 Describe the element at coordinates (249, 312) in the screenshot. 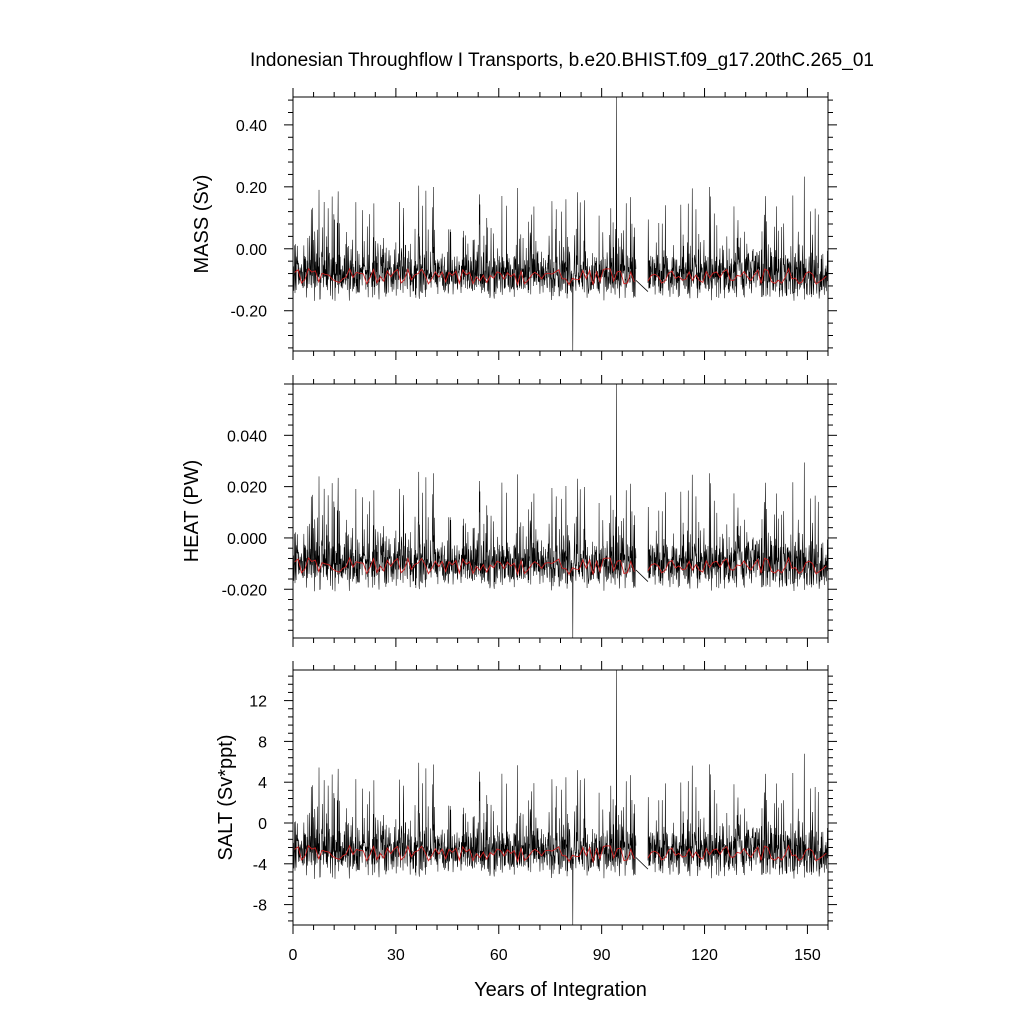

I see `y-tick-label: -0.20` at that location.